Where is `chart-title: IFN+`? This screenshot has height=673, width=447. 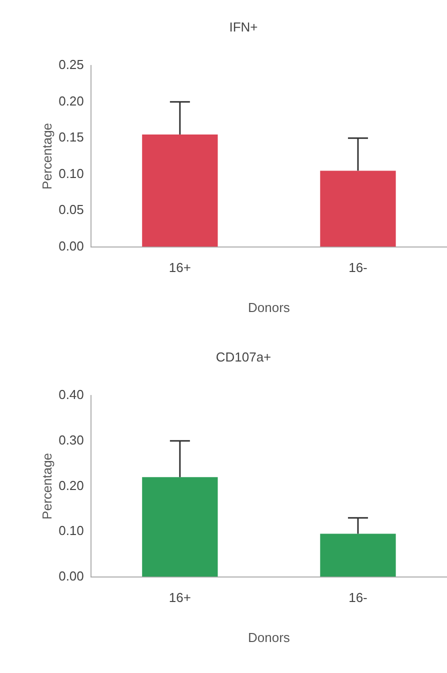 chart-title: IFN+ is located at coordinates (243, 26).